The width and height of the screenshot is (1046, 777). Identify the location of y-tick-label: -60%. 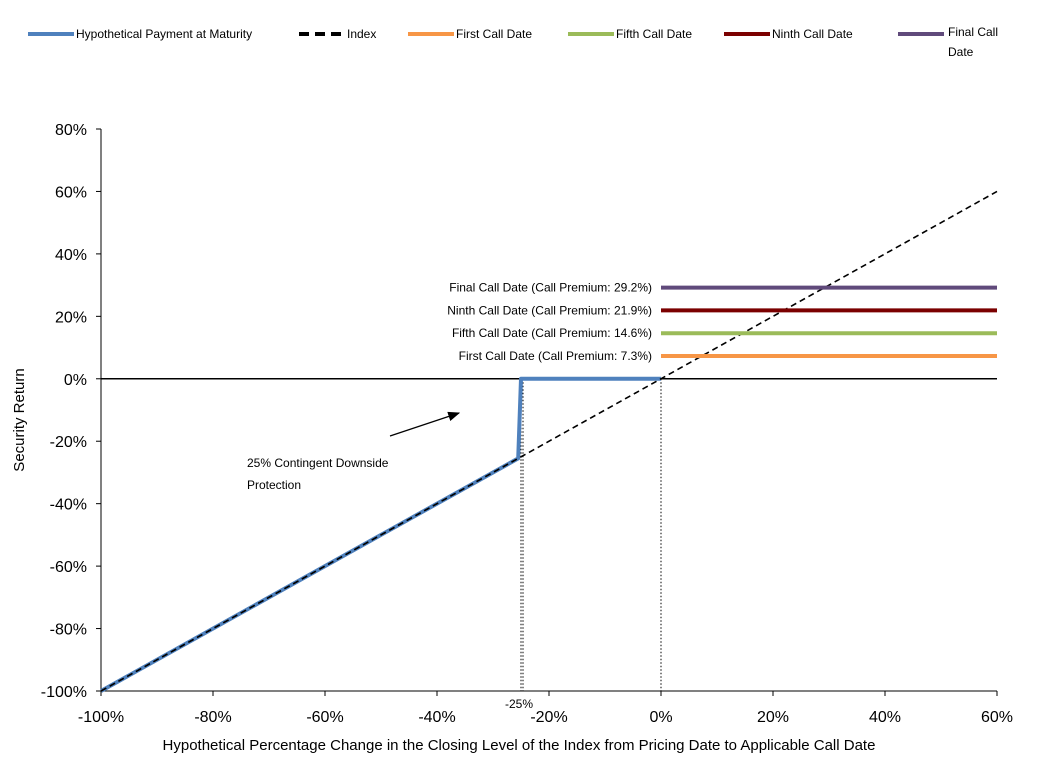
(68, 567).